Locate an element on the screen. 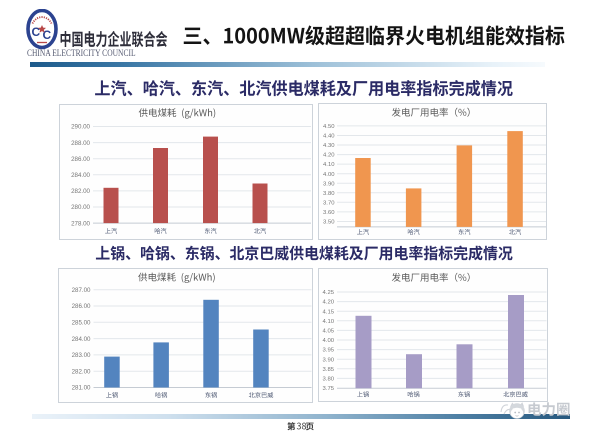 This screenshot has height=435, width=600. svg-text: 280.00 is located at coordinates (80, 207).